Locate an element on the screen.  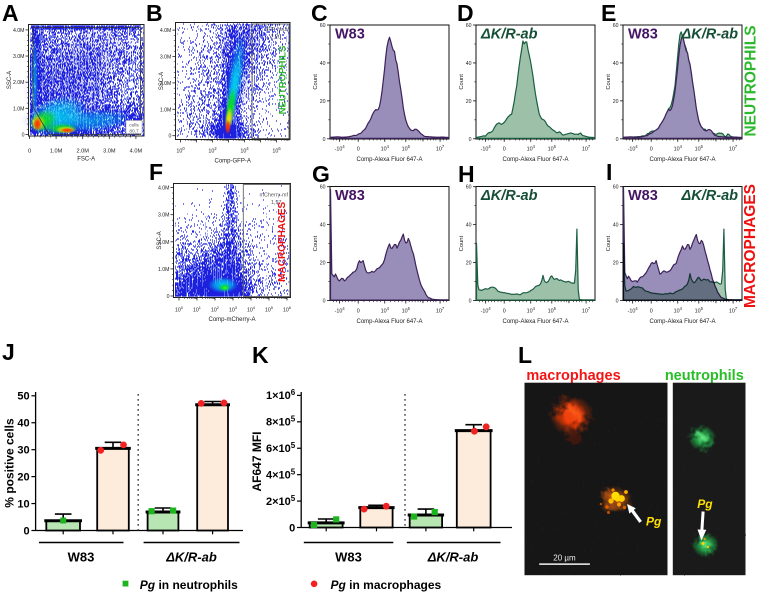
svg-text: % positive cells is located at coordinates (10, 463).